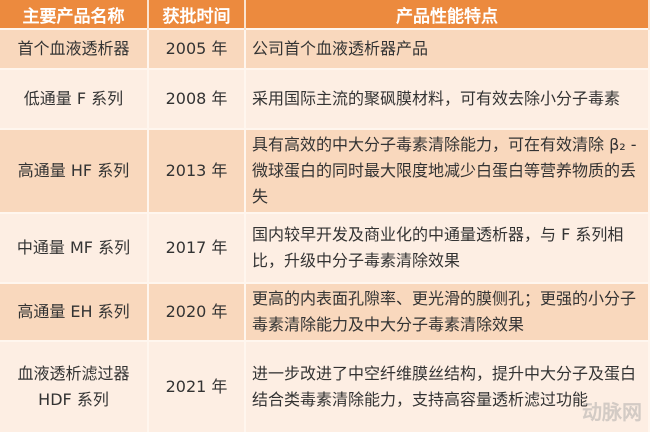  I want to click on header-row: 主要产品名称 获批时间 产品性能特点, so click(324, 14).